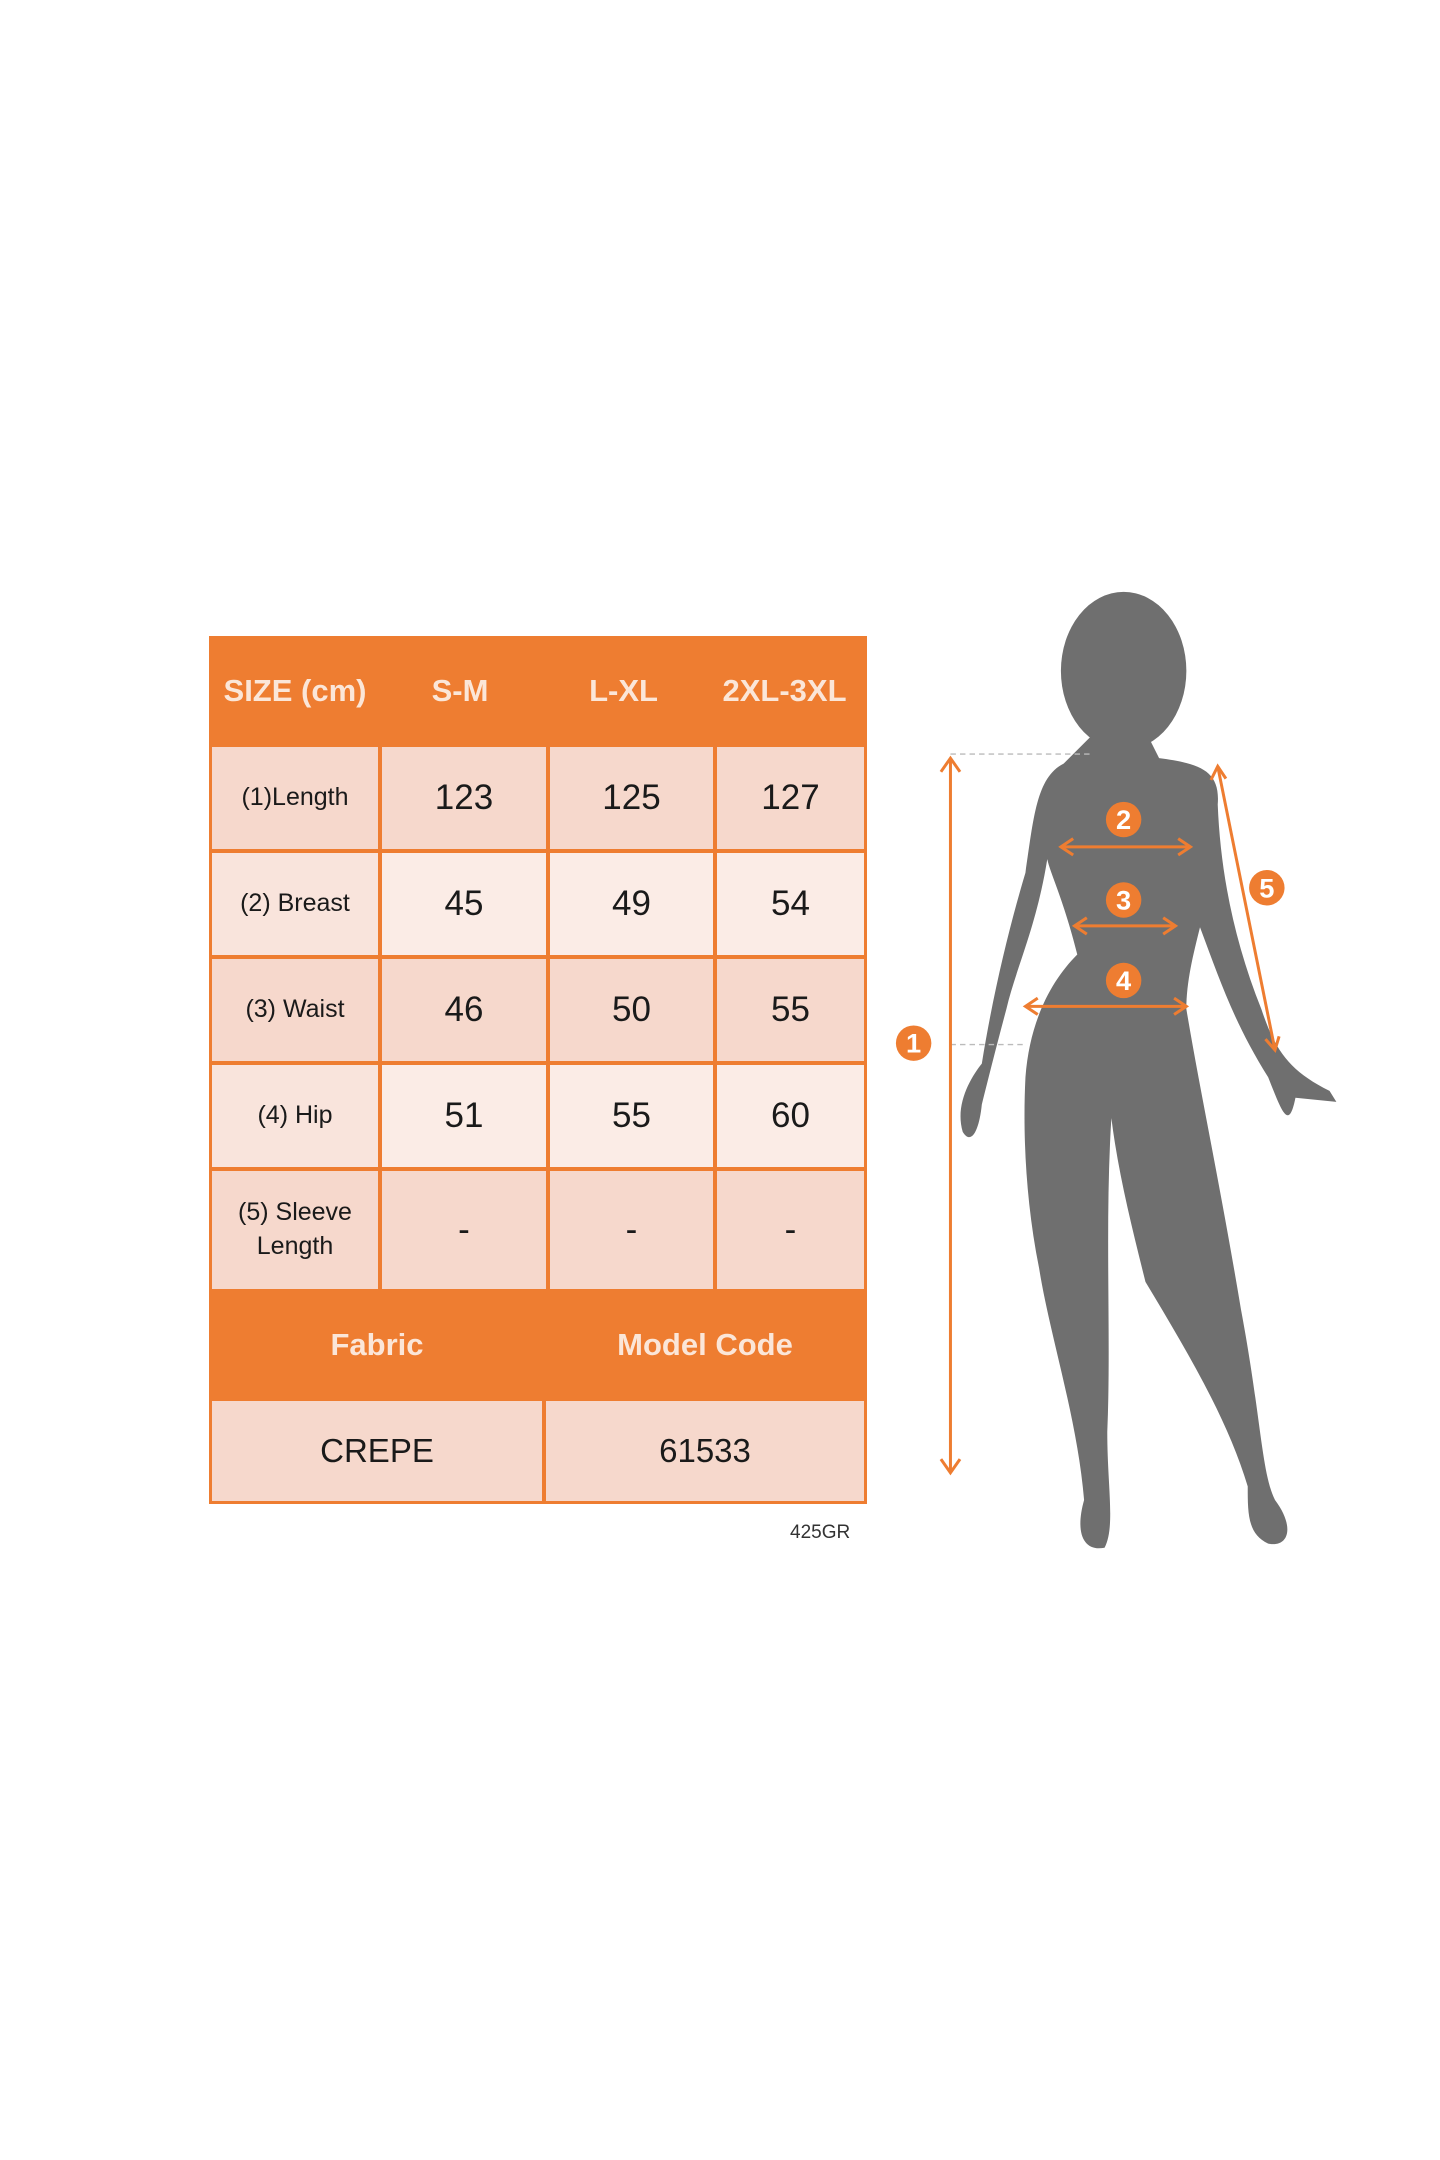 The image size is (1440, 2160). What do you see at coordinates (464, 904) in the screenshot?
I see `cell-value: 45` at bounding box center [464, 904].